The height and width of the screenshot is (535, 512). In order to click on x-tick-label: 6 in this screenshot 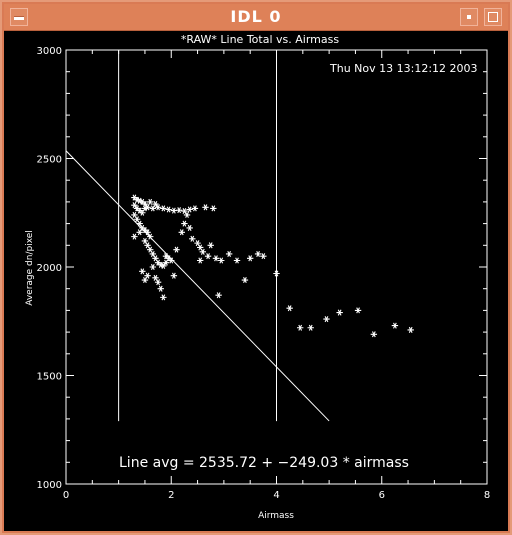, I will do `click(382, 495)`.